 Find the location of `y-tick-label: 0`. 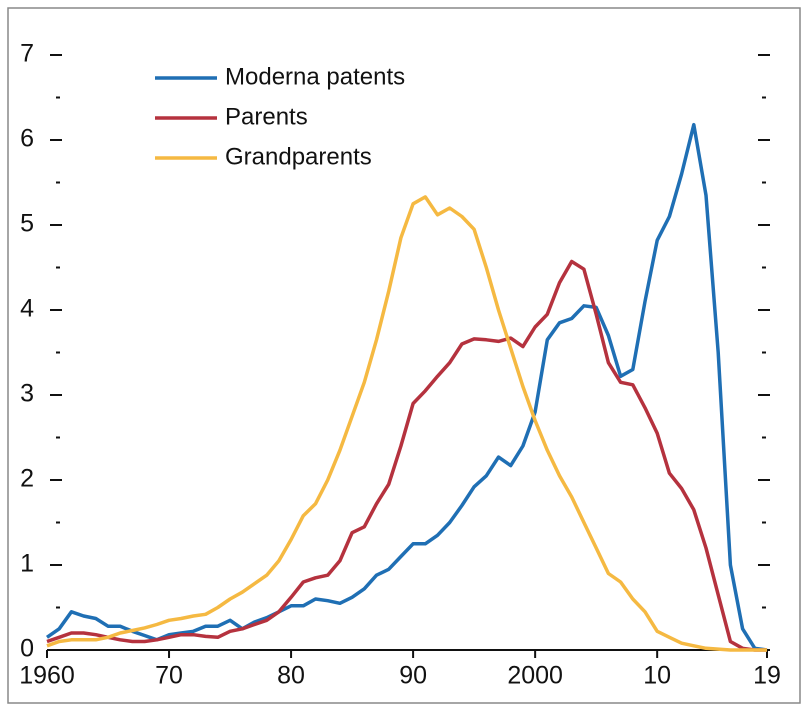

y-tick-label: 0 is located at coordinates (27, 649).